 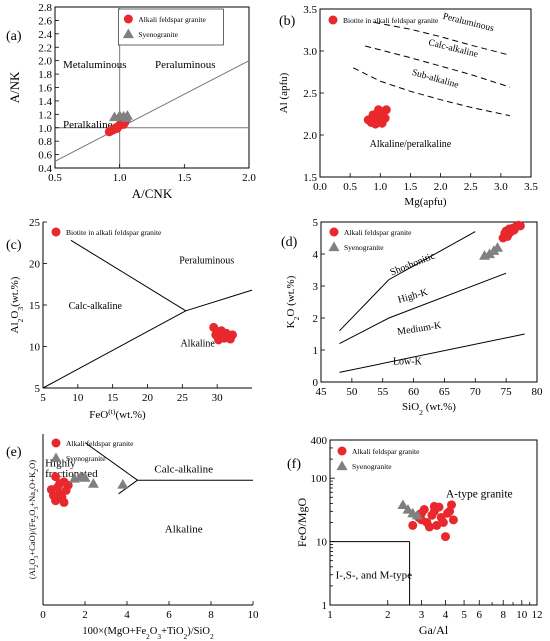 I want to click on x-tick-label: 15, so click(x=113, y=398).